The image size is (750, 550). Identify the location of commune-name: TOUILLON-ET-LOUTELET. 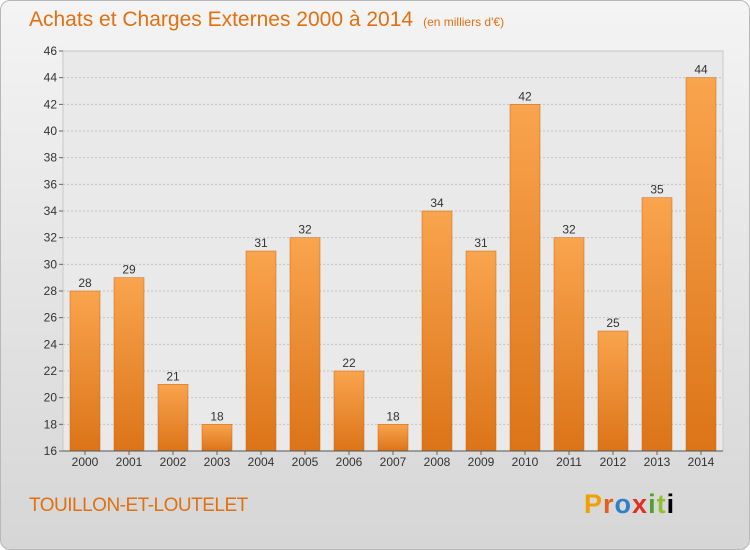
(138, 505).